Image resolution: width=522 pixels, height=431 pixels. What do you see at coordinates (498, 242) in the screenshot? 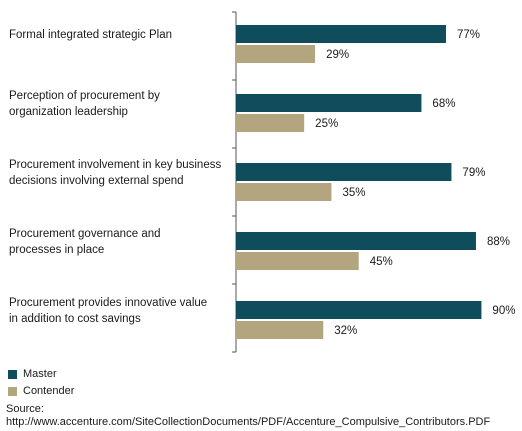
I see `data-label-master-4: 88%` at bounding box center [498, 242].